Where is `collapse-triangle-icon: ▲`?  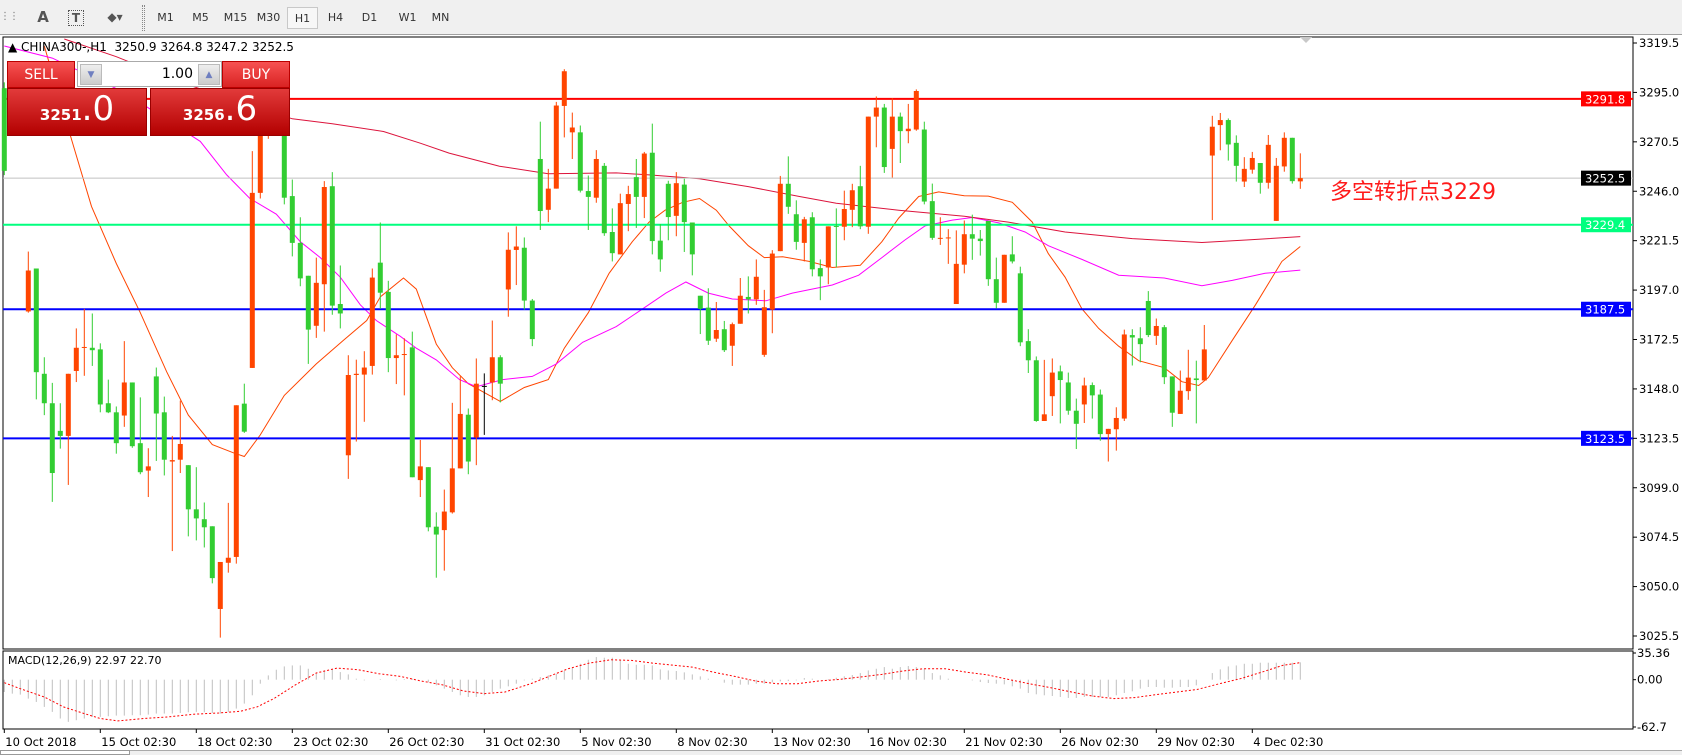 collapse-triangle-icon: ▲ is located at coordinates (15, 47).